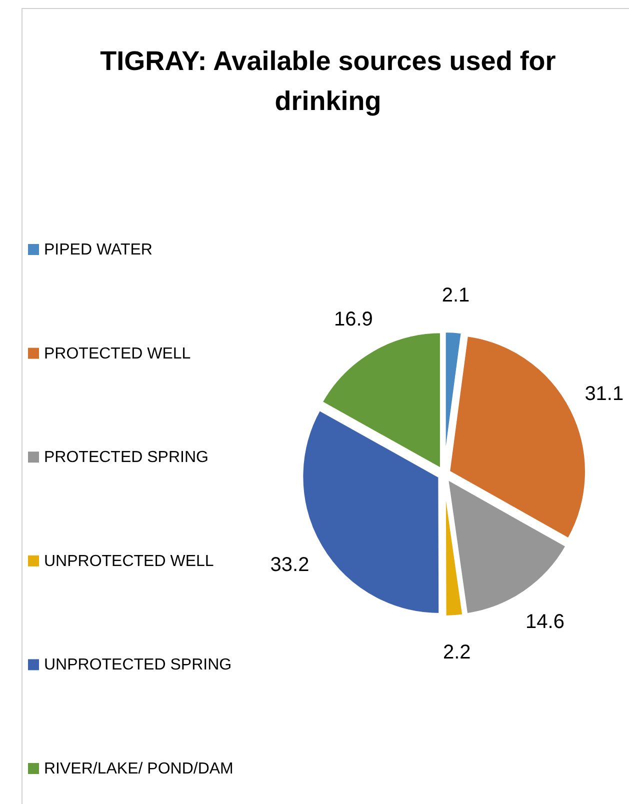 Image resolution: width=629 pixels, height=804 pixels. I want to click on legend-label: PROTECTED WELL, so click(117, 353).